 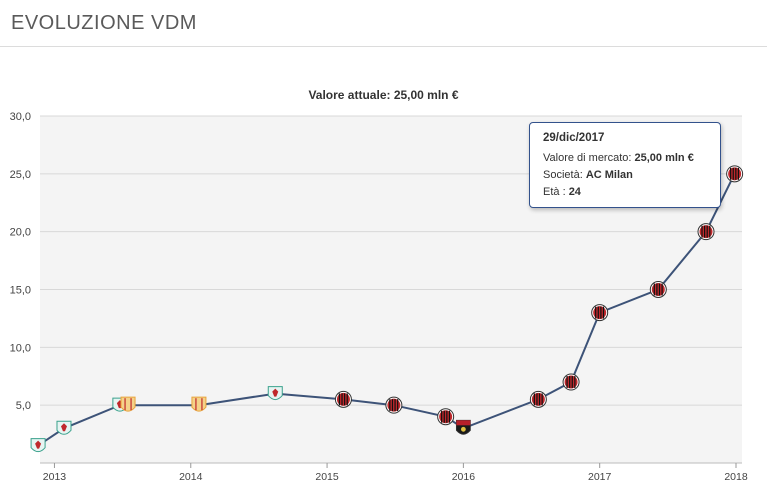 What do you see at coordinates (554, 192) in the screenshot?
I see `tooltip-age-label: Età :` at bounding box center [554, 192].